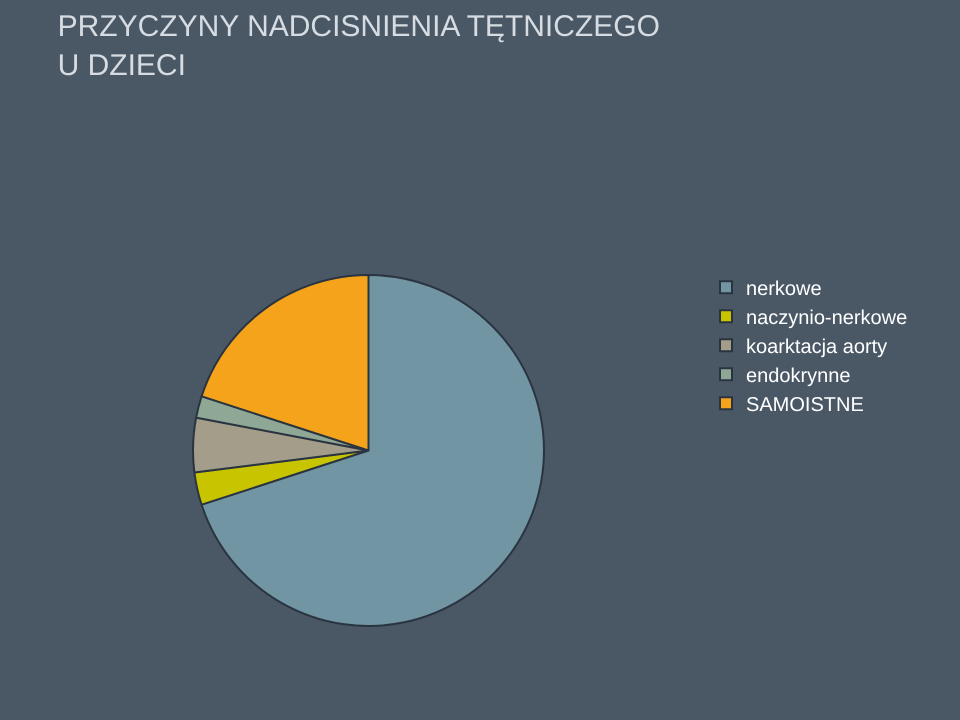 The width and height of the screenshot is (960, 720). What do you see at coordinates (798, 376) in the screenshot?
I see `legend-label: endokrynne` at bounding box center [798, 376].